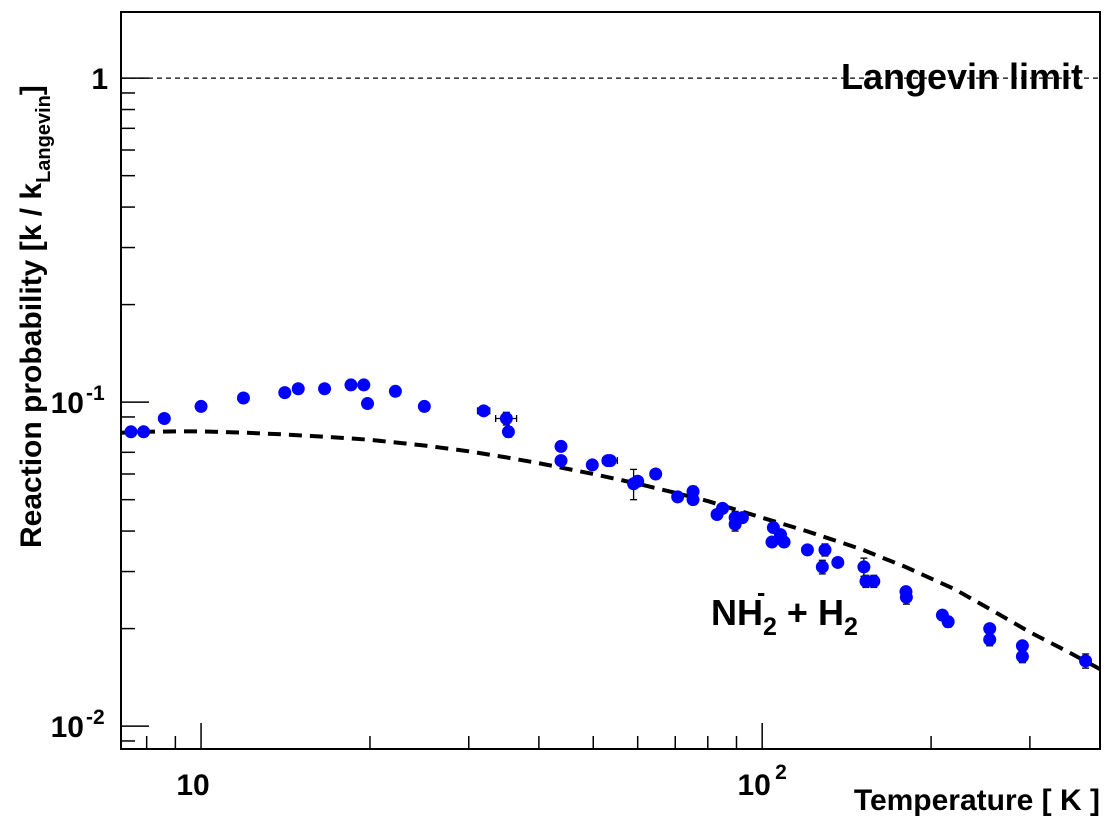 This screenshot has height=819, width=1110. I want to click on y-tick-label: 1, so click(99, 79).